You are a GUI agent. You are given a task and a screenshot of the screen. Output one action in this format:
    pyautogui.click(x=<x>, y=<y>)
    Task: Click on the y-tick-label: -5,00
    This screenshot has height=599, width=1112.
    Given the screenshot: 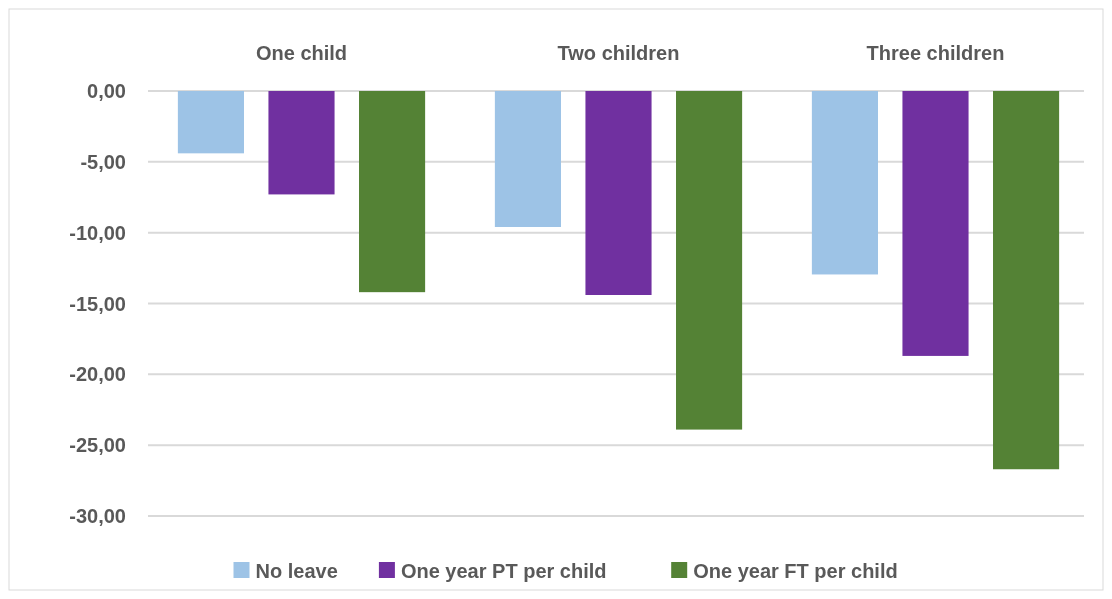 What is the action you would take?
    pyautogui.click(x=103, y=161)
    